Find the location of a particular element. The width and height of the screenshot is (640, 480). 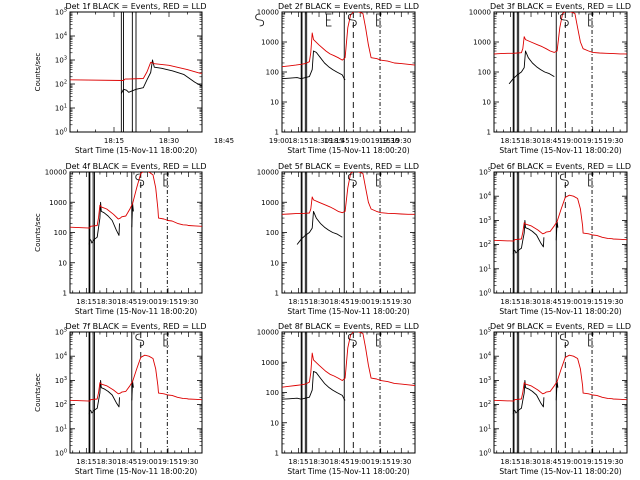

panel-title: Det 3f BLACK = Events, RED = LLD is located at coordinates (560, 6).